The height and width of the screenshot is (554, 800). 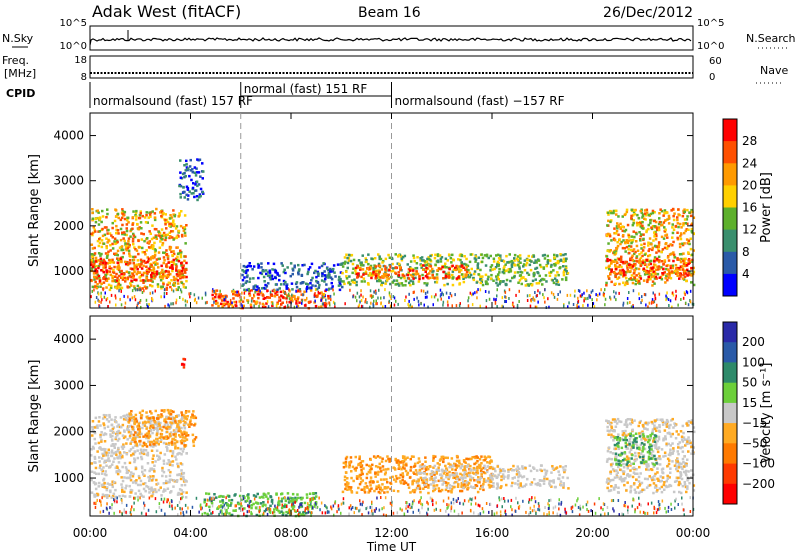 I want to click on power-colorbar-label: Power [dB], so click(x=766, y=207).